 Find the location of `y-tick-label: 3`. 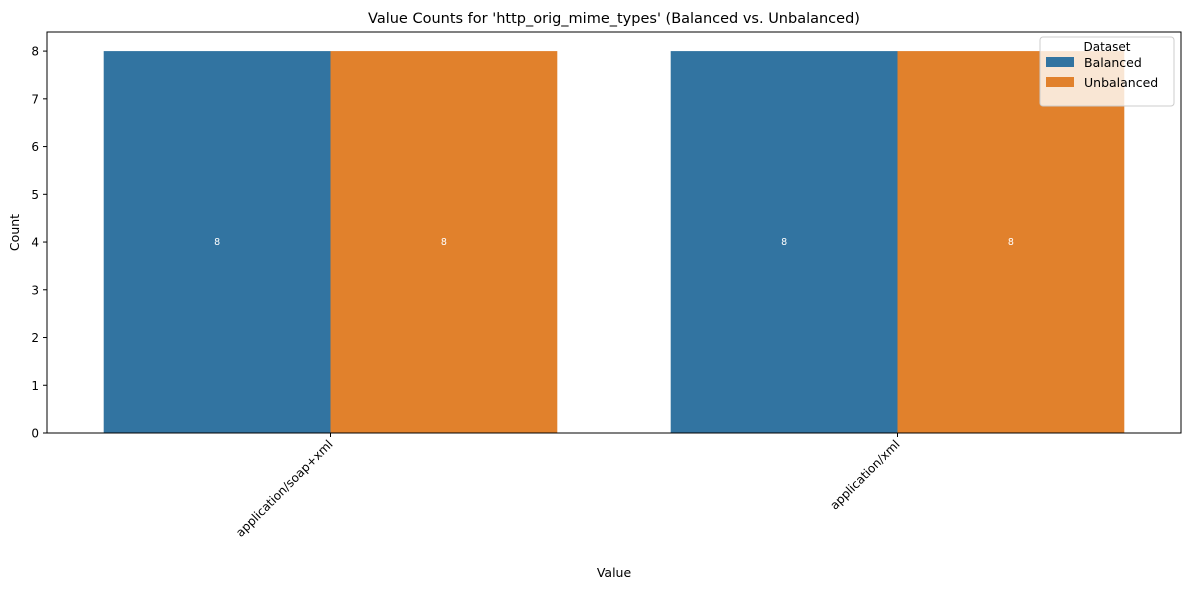

y-tick-label: 3 is located at coordinates (35, 290).